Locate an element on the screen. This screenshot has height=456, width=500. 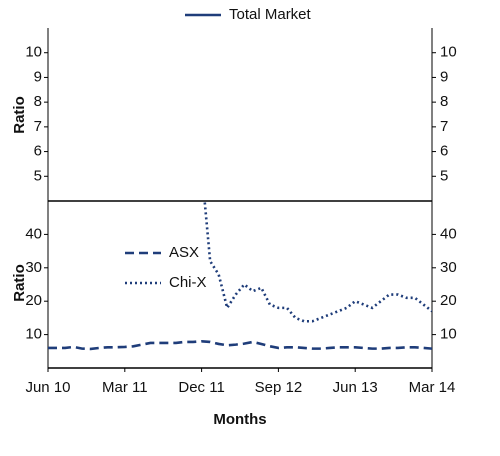
legend-label: Chi-X is located at coordinates (188, 282).